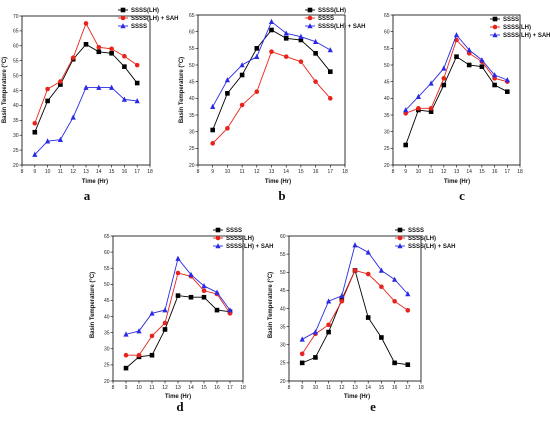 This screenshot has height=421, width=550. I want to click on x-tick-label: 15, so click(301, 172).